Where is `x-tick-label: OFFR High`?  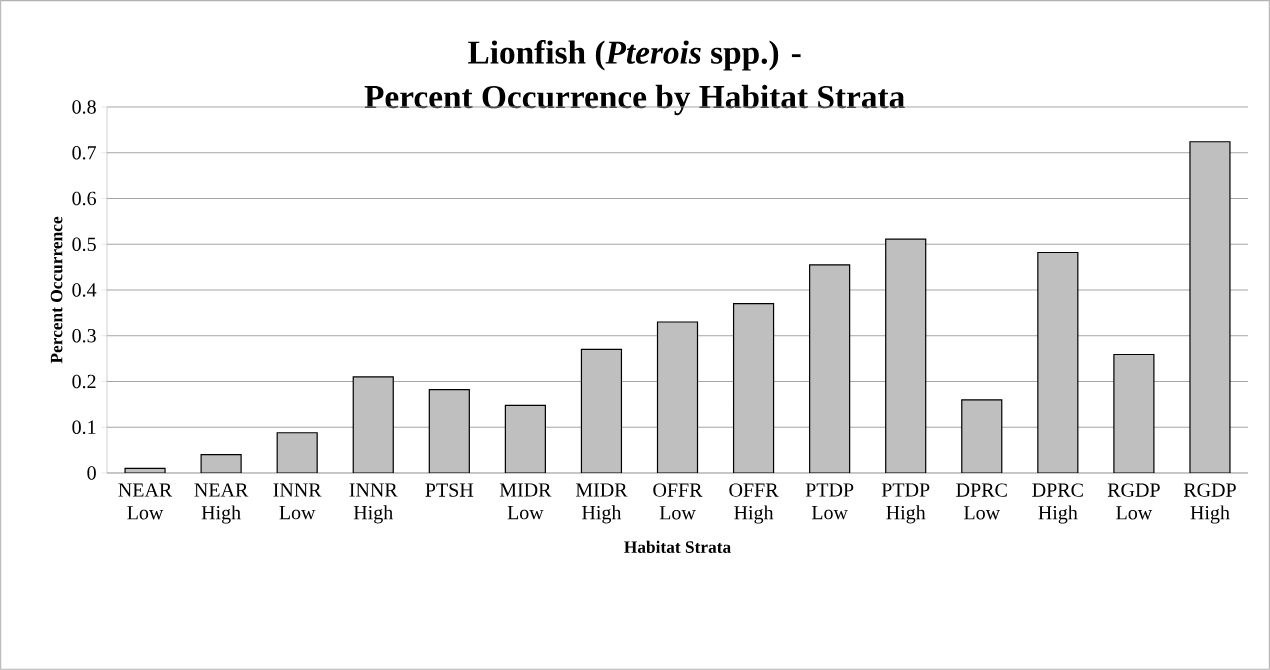
x-tick-label: OFFR High is located at coordinates (754, 503).